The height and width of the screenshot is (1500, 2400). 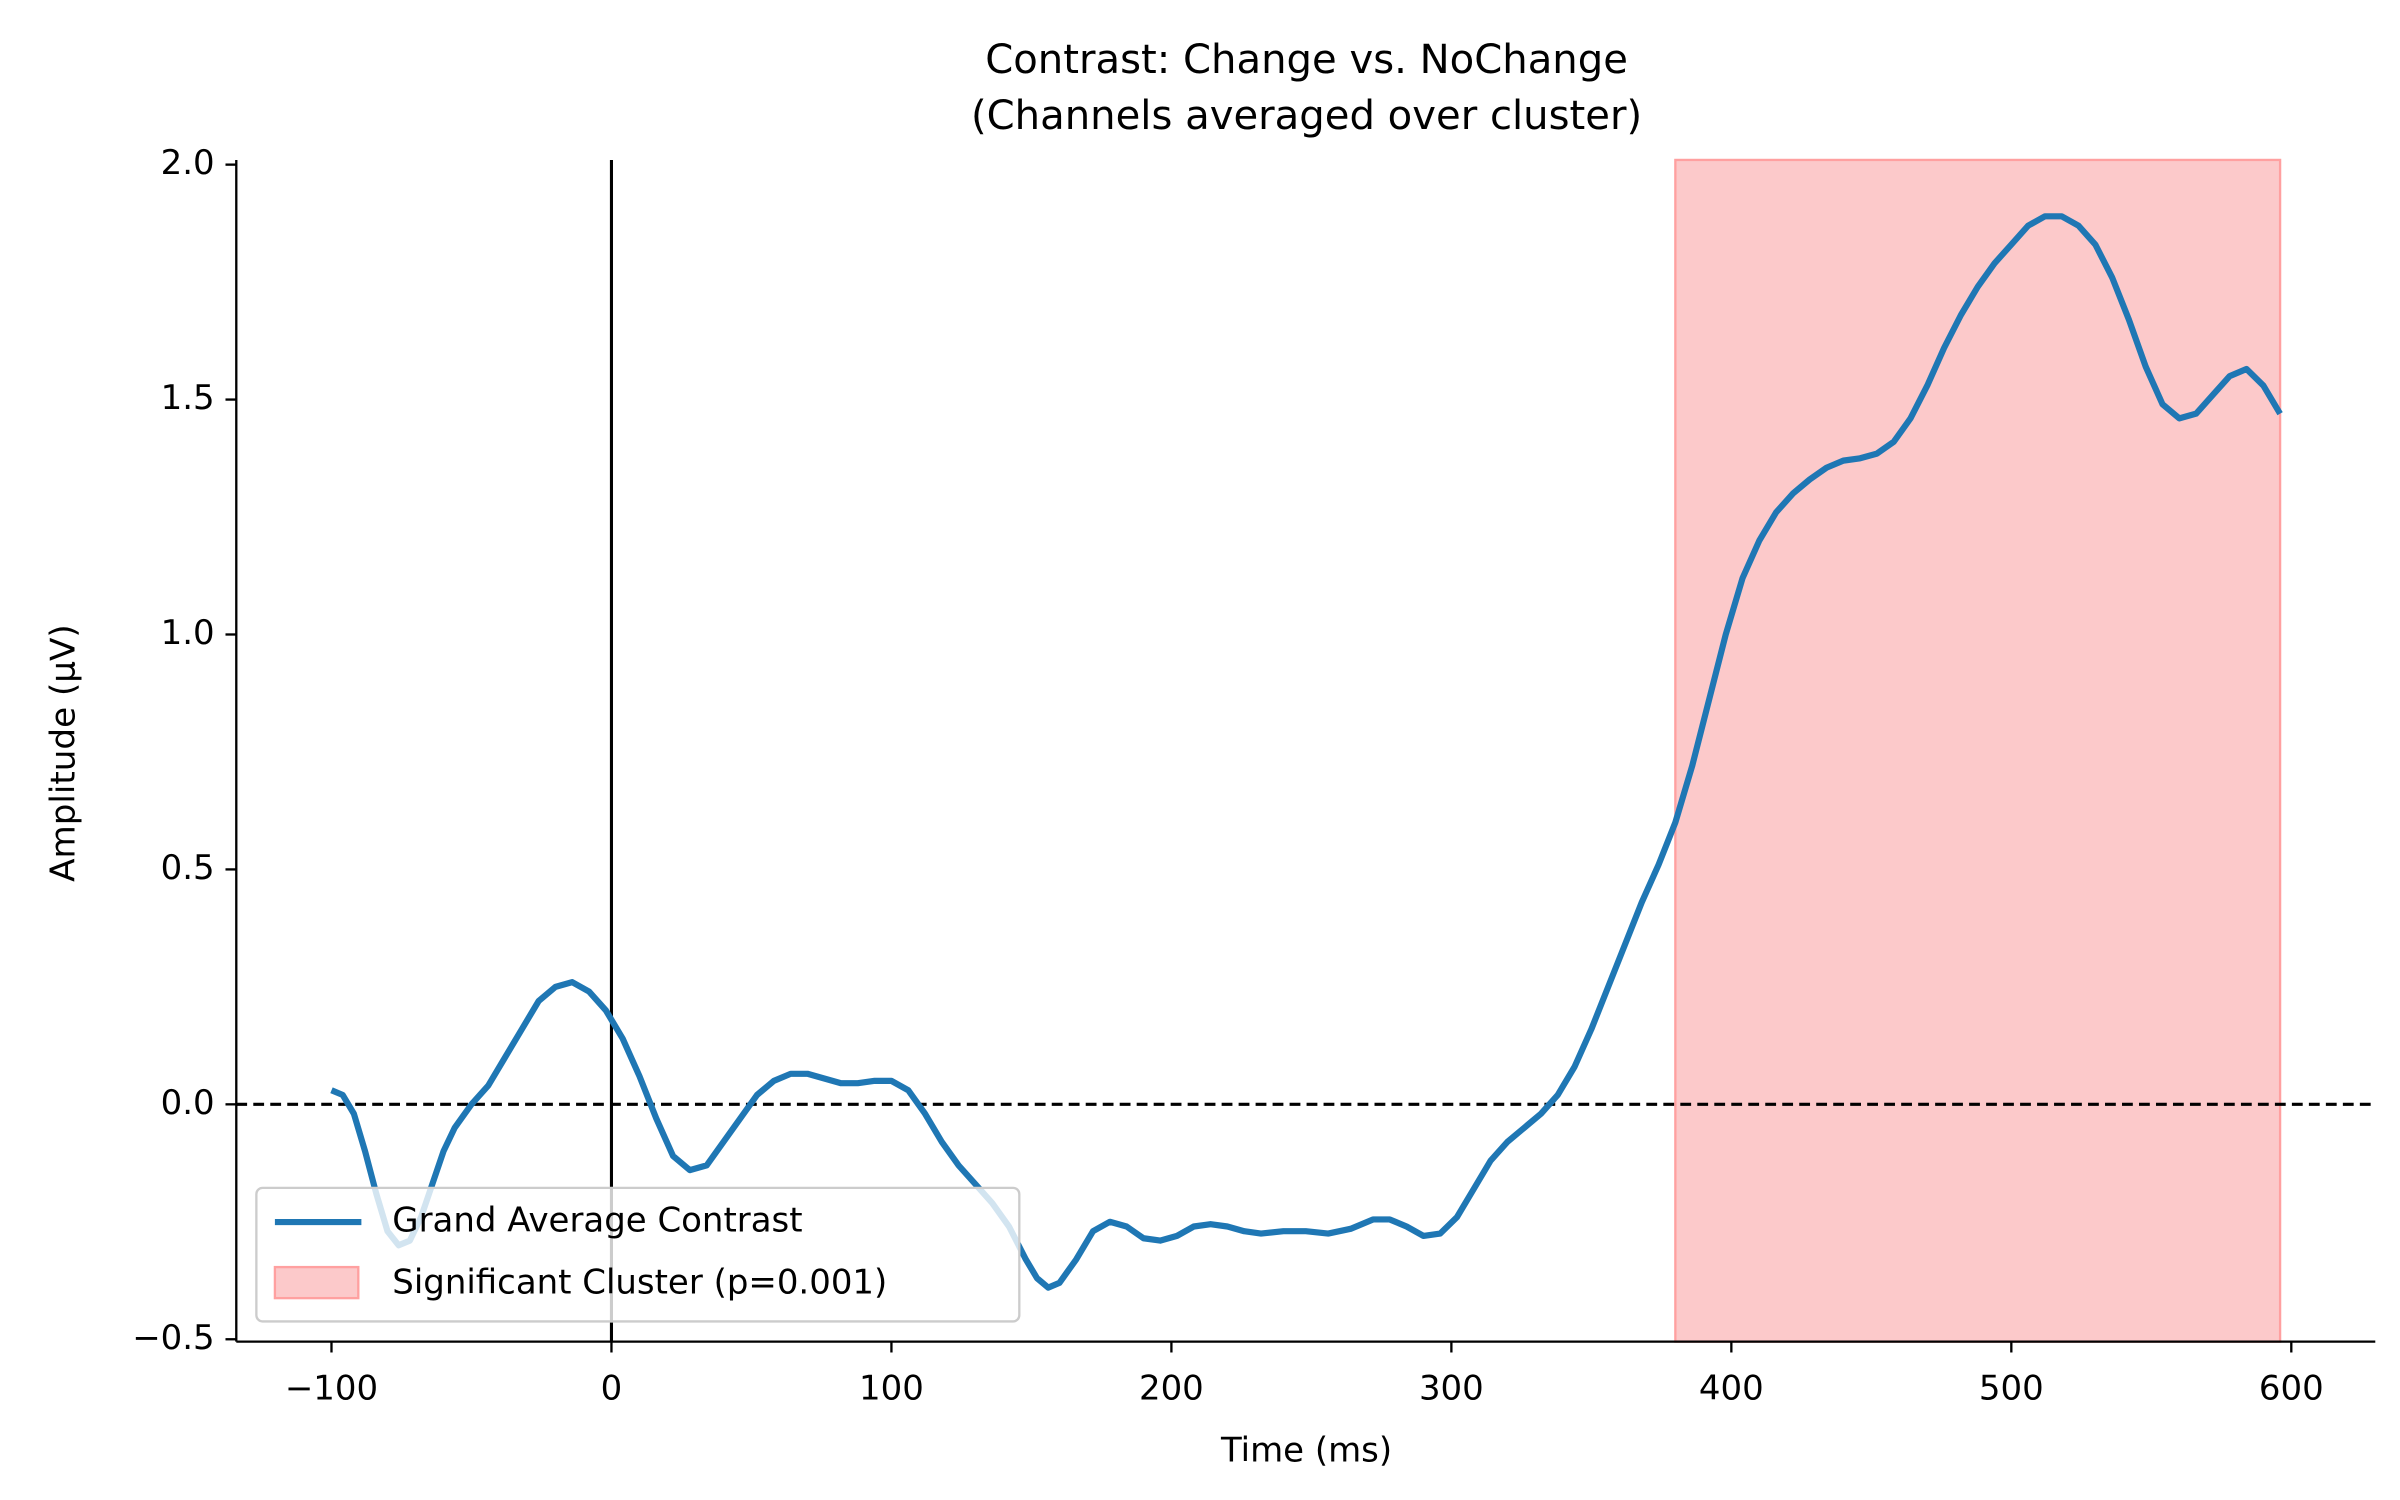 I want to click on x-tick-label: 0, so click(x=612, y=1388).